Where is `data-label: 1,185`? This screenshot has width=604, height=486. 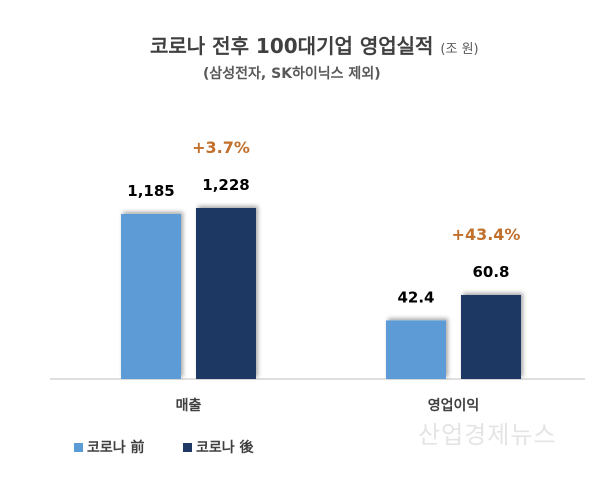 data-label: 1,185 is located at coordinates (150, 191).